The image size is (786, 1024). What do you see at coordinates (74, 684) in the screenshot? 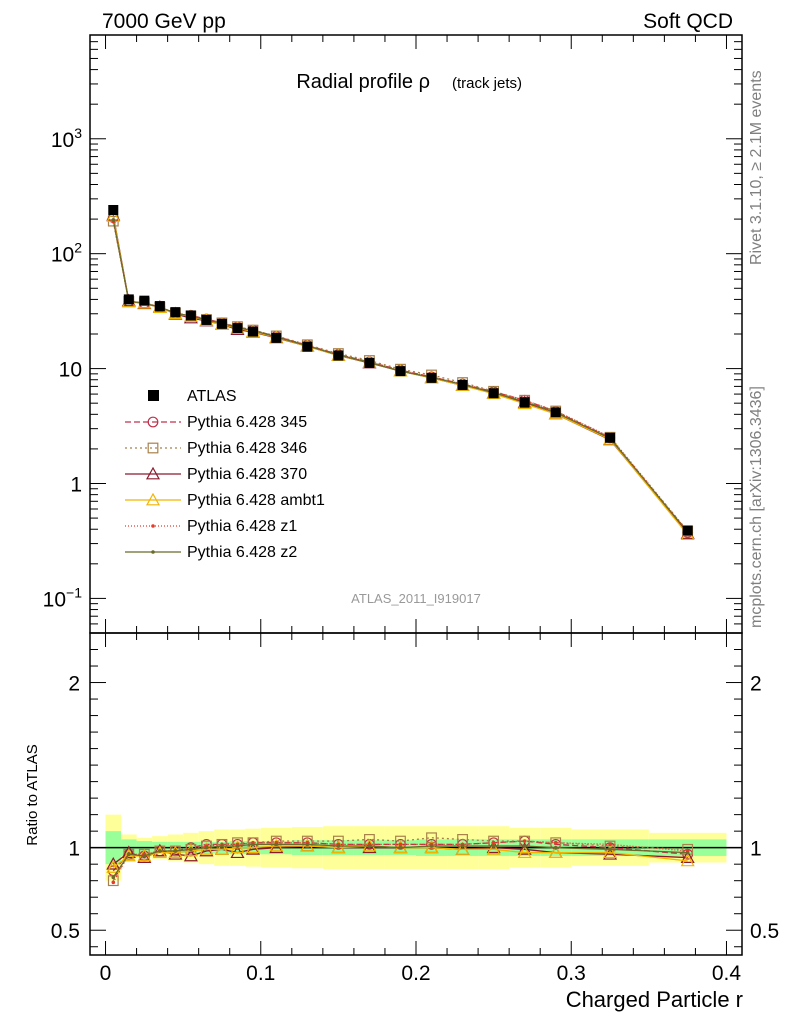
I see `ratio-tick-label-left: 2` at bounding box center [74, 684].